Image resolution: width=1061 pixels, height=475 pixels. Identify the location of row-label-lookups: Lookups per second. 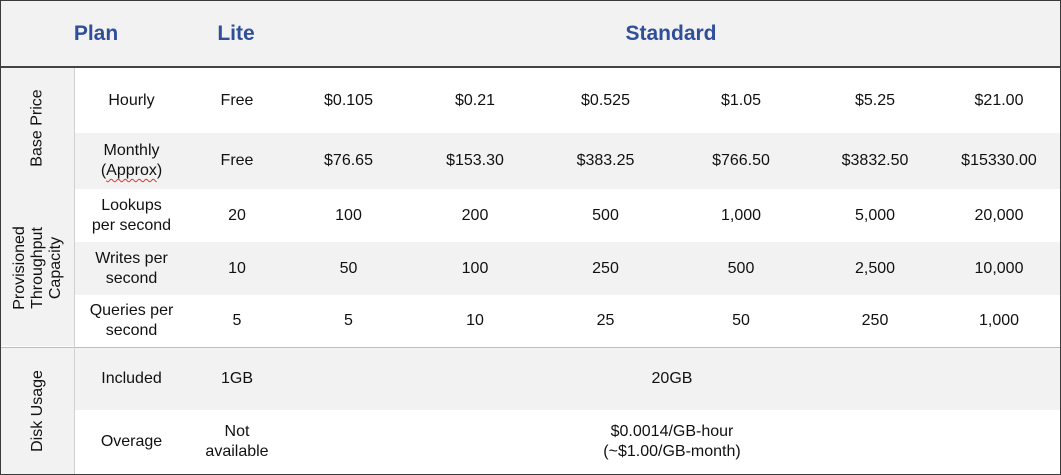
(131, 215).